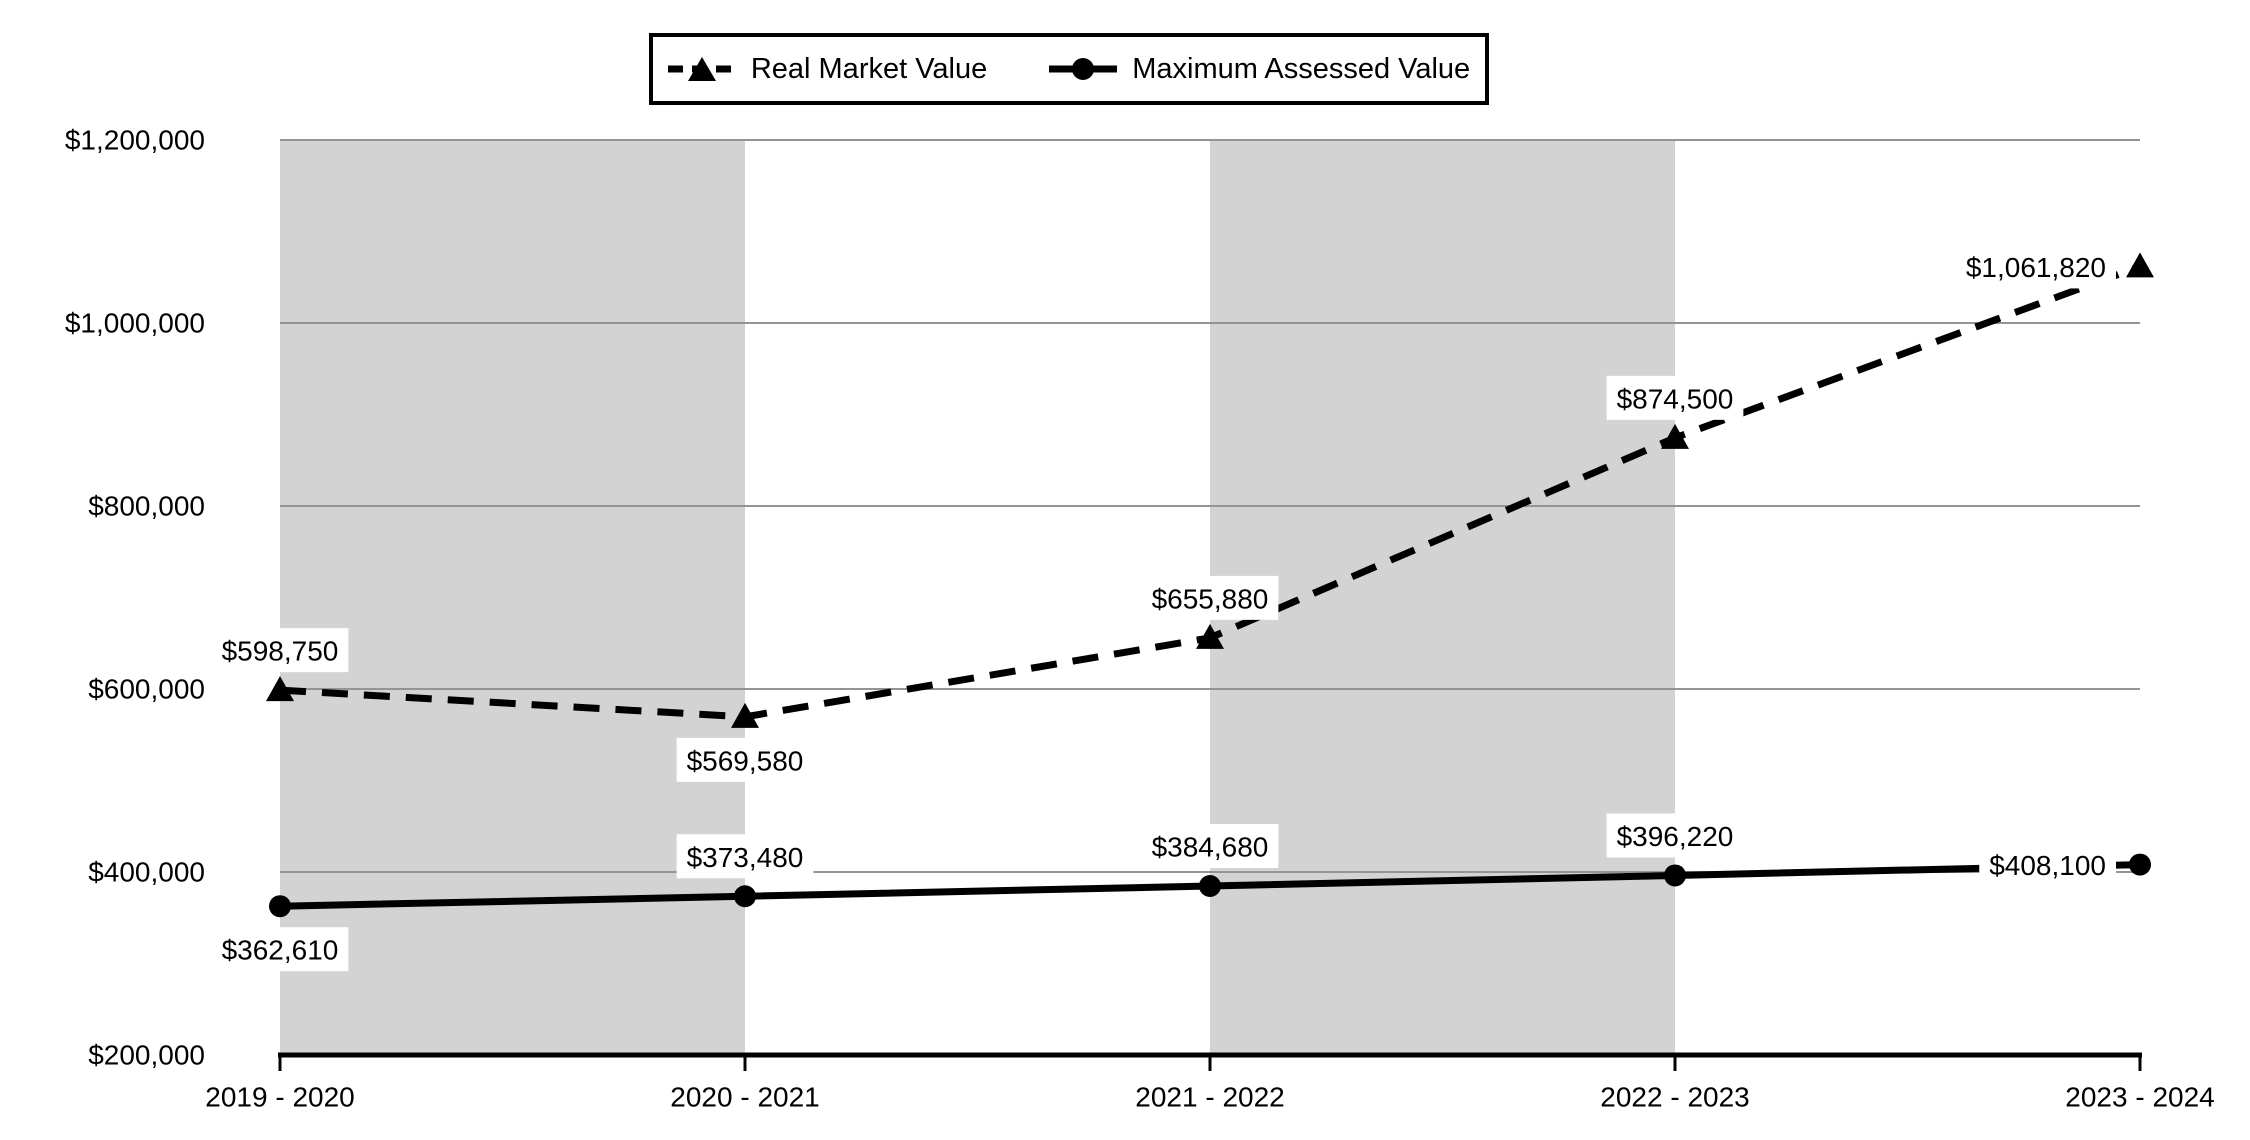 Image resolution: width=2250 pixels, height=1140 pixels. Describe the element at coordinates (279, 1097) in the screenshot. I see `x-axis-category-label: 2019 - 2020` at that location.